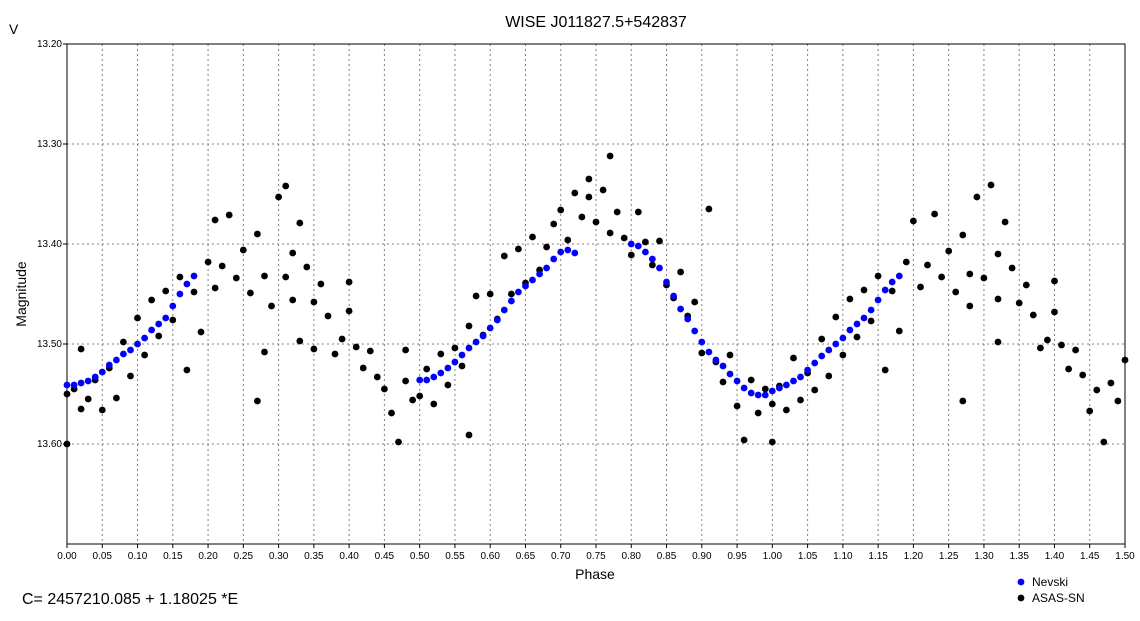 The width and height of the screenshot is (1140, 621). What do you see at coordinates (385, 556) in the screenshot?
I see `x-tick-label: 0.45` at bounding box center [385, 556].